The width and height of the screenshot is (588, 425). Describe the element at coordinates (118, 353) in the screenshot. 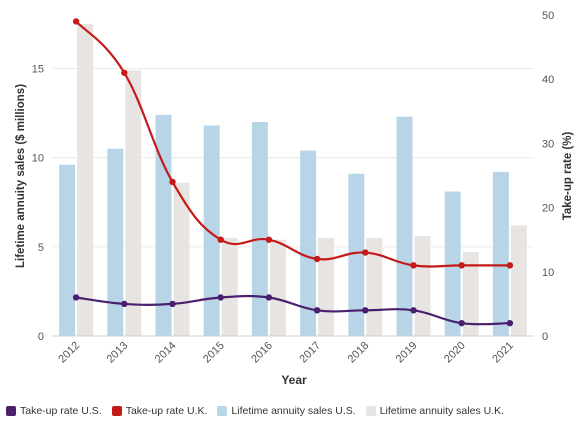

I see `x-tick-label: 2013` at that location.